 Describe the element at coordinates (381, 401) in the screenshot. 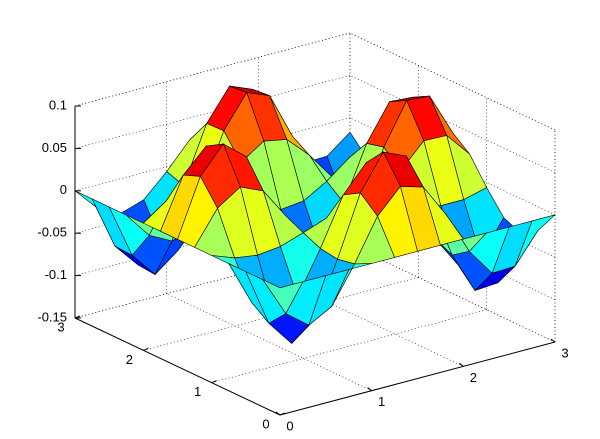

I see `x-tick-label: 1` at that location.